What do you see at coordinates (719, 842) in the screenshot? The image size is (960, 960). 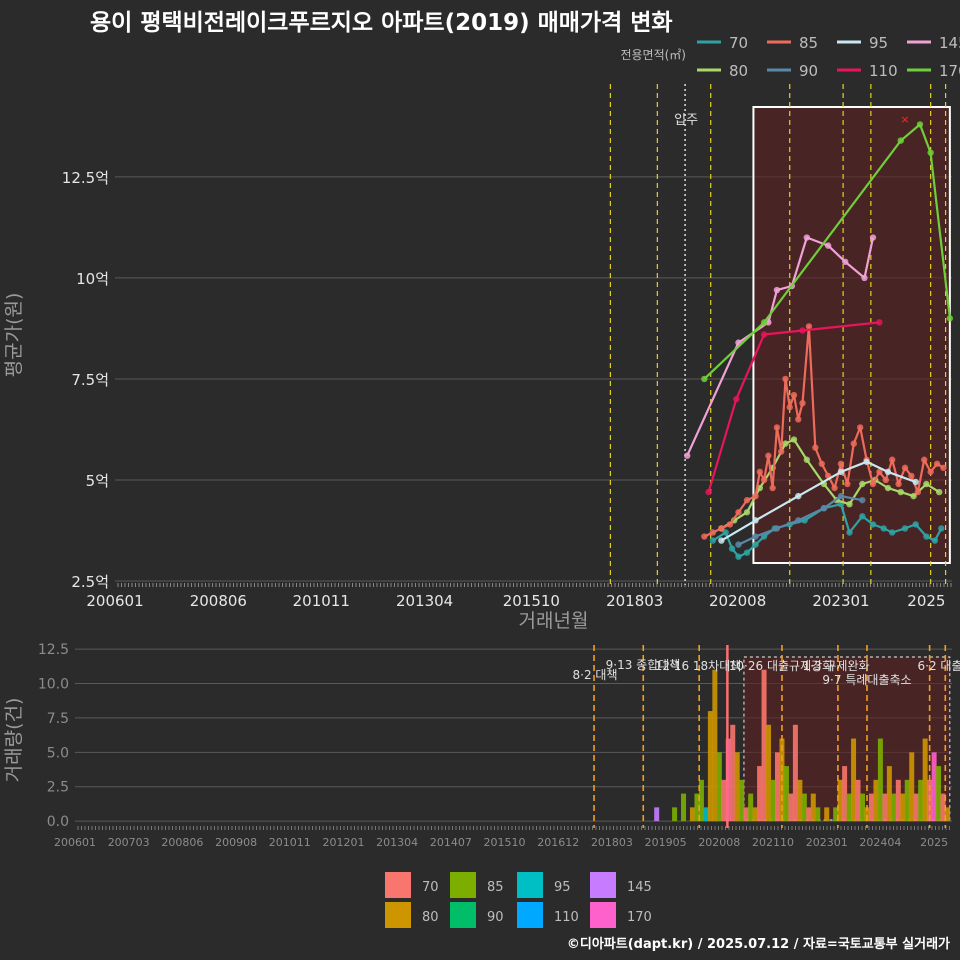 I see `xtick-label-bottom: 202008` at bounding box center [719, 842].